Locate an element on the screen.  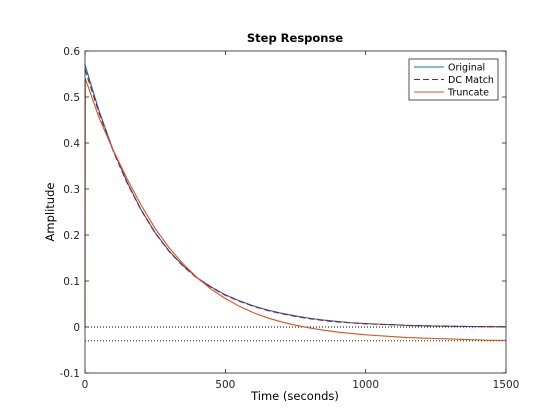
y-tick-label: 0.6 is located at coordinates (71, 52).